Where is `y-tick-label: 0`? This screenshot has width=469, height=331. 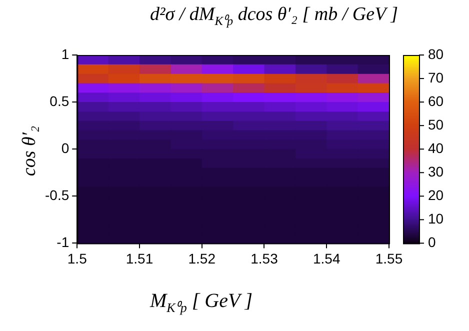
y-tick-label: 0 is located at coordinates (65, 148).